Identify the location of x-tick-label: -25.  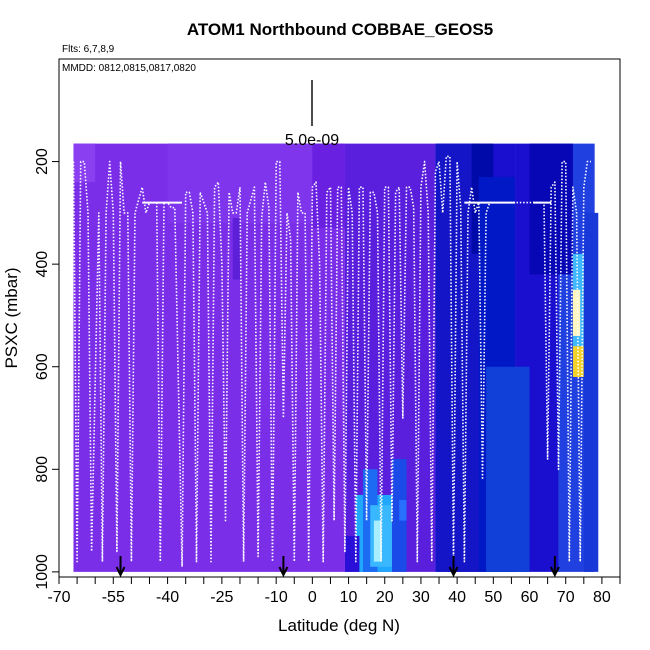
(221, 597).